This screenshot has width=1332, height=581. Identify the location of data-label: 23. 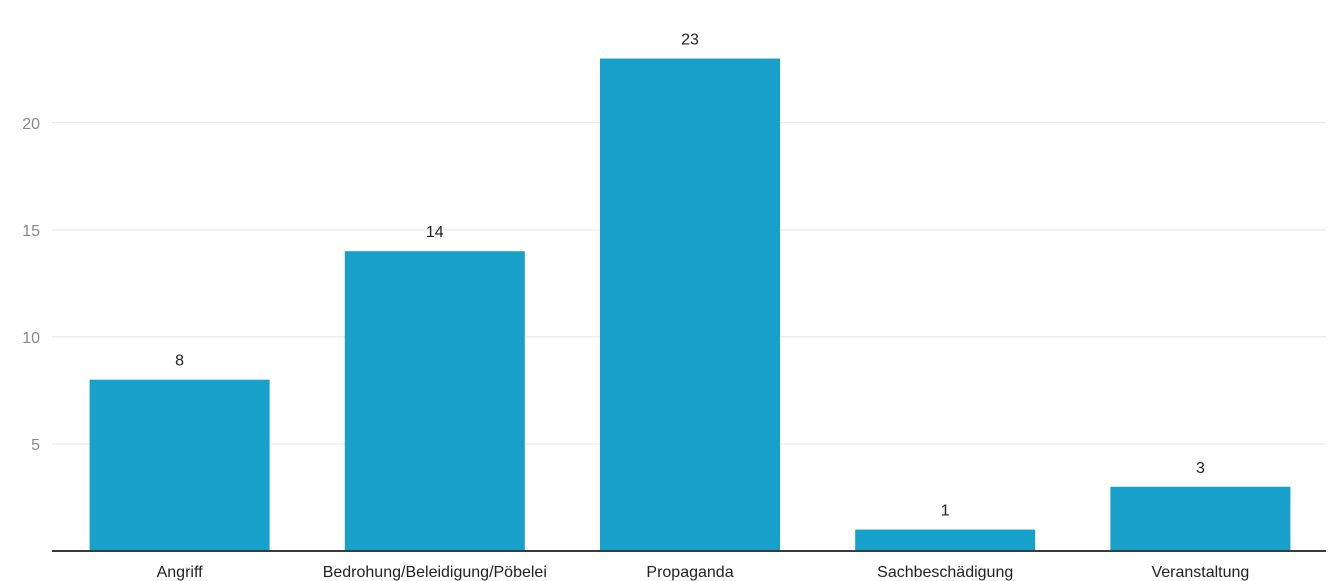
(690, 40).